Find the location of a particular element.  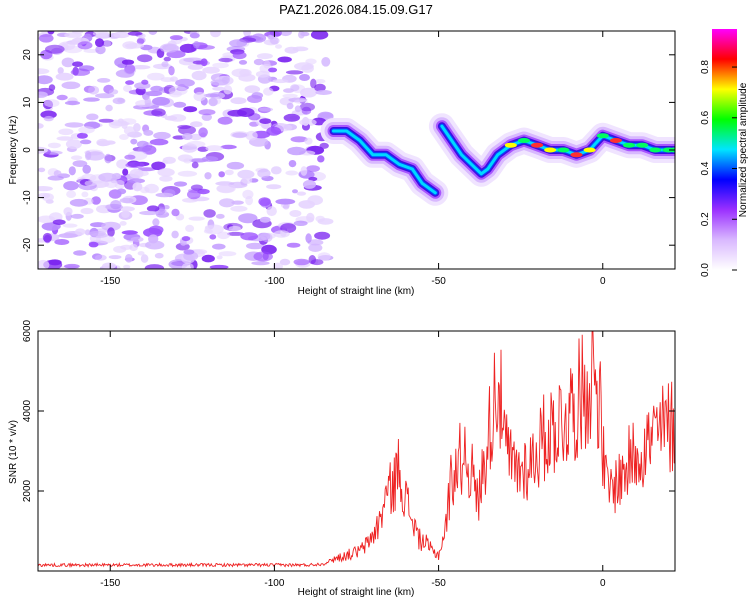

snr-x-tick-label: 0 is located at coordinates (603, 583).